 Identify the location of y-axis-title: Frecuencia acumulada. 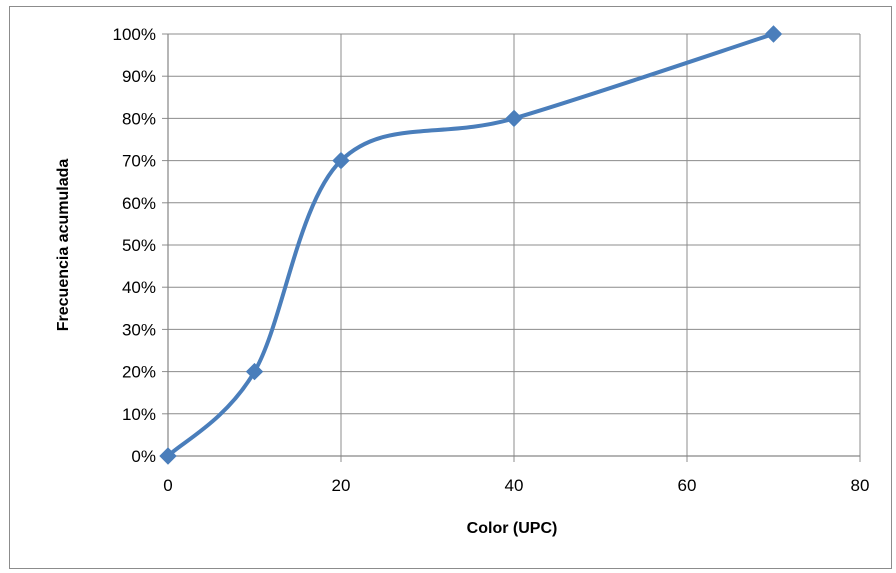
(63, 245).